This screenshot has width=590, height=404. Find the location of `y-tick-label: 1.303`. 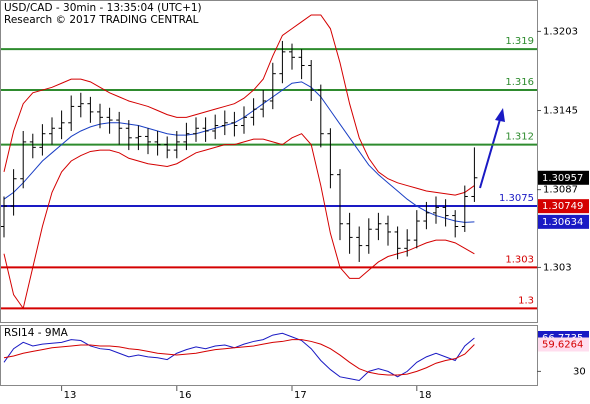

y-tick-label: 1.303 is located at coordinates (557, 267).